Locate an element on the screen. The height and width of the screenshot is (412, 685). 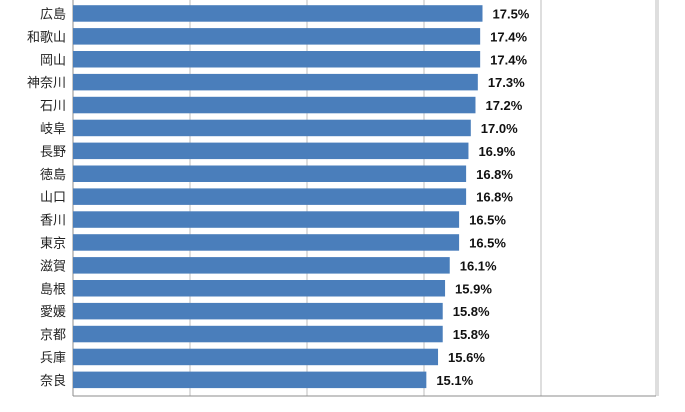
value-label: 17.0% is located at coordinates (499, 128).